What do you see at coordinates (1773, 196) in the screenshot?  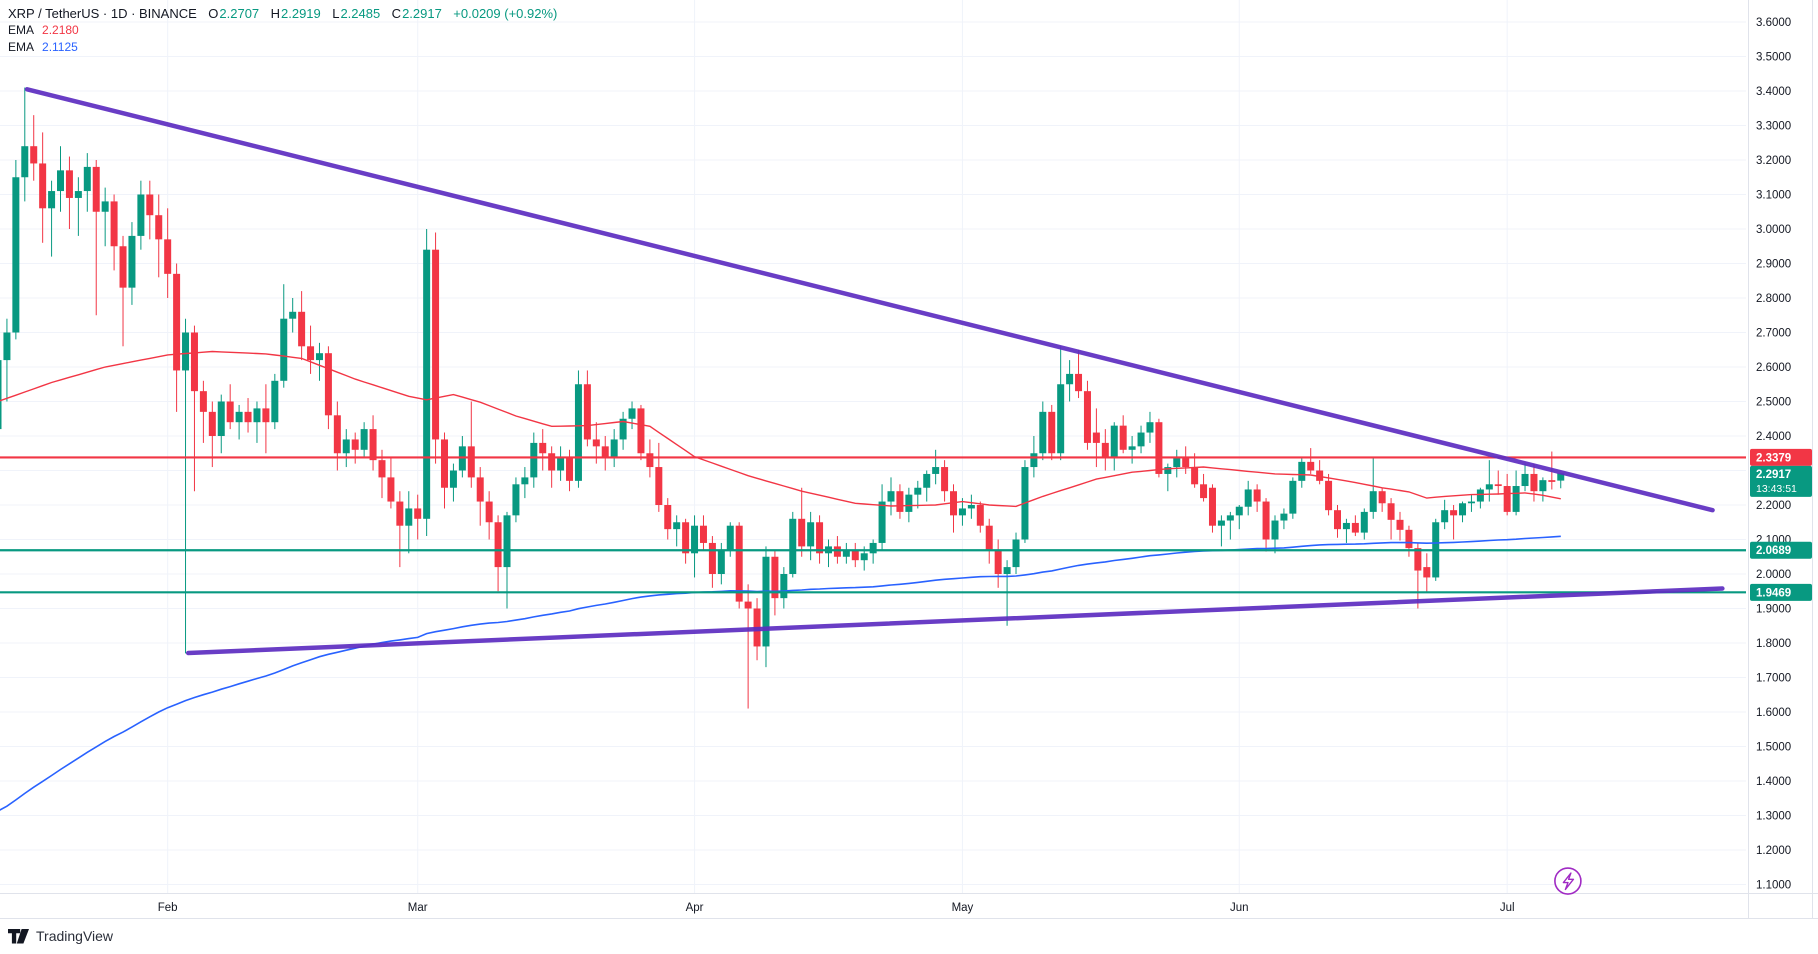 I see `price-tick-label: 3.1000` at bounding box center [1773, 196].